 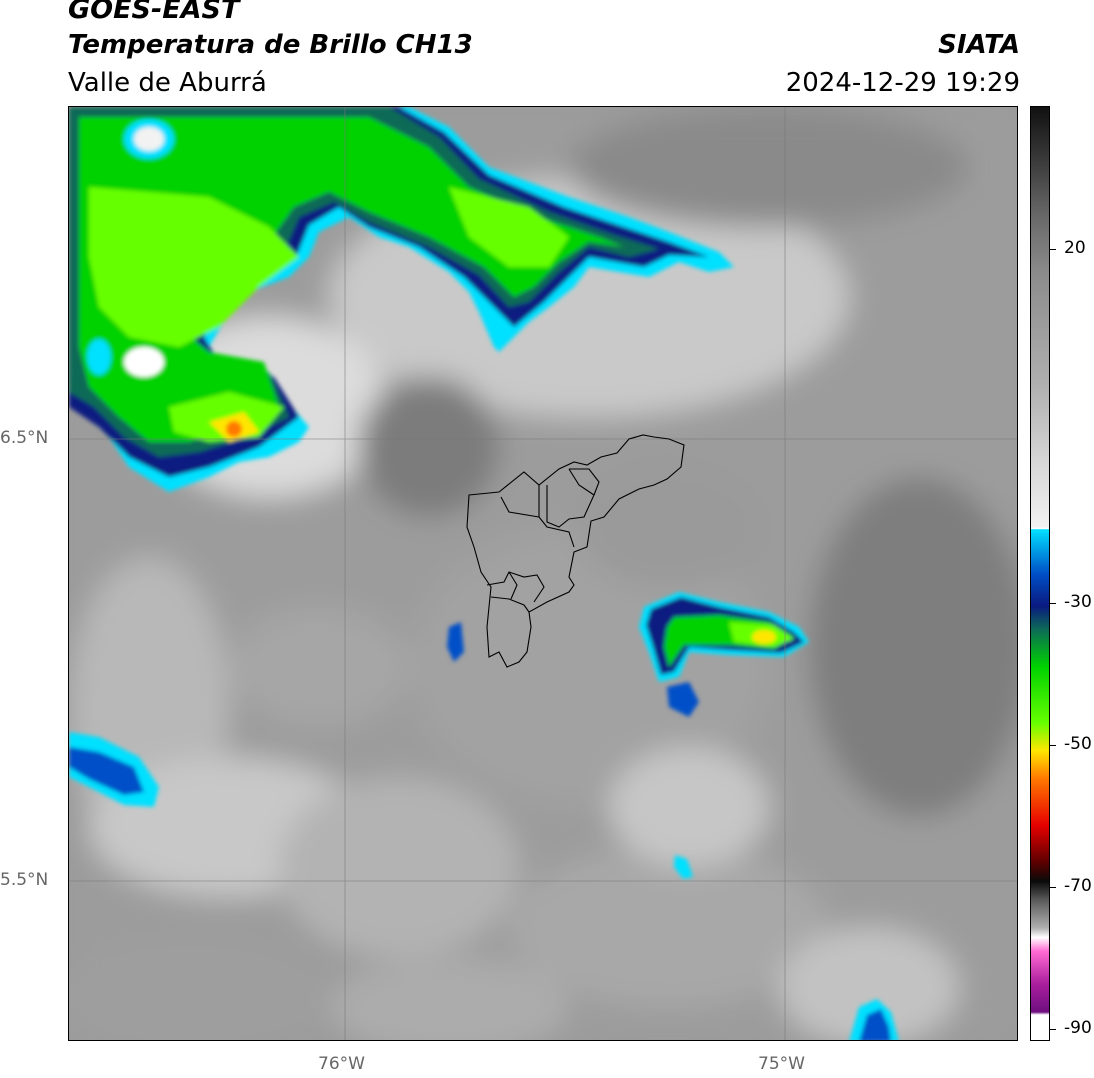 What do you see at coordinates (1040, 573) in the screenshot?
I see `temperature-colorbar` at bounding box center [1040, 573].